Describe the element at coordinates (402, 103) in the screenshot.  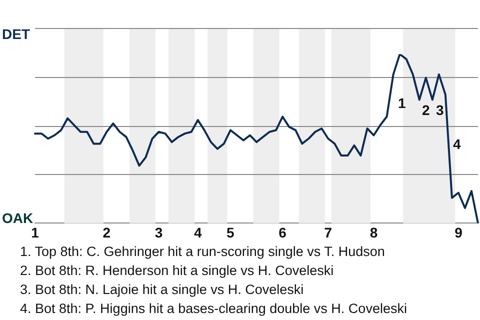
I see `annotation: 1` at that location.